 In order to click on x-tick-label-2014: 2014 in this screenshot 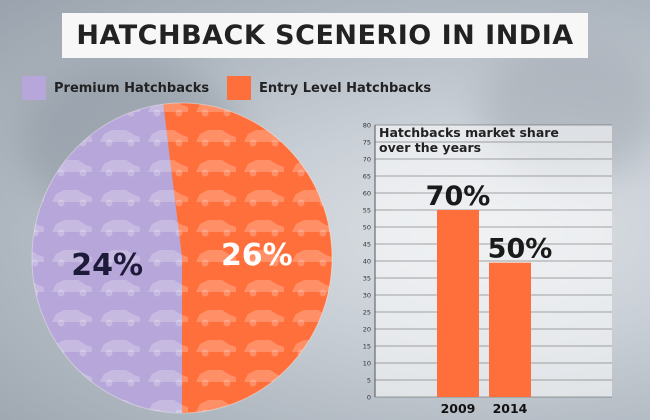, I will do `click(510, 408)`.